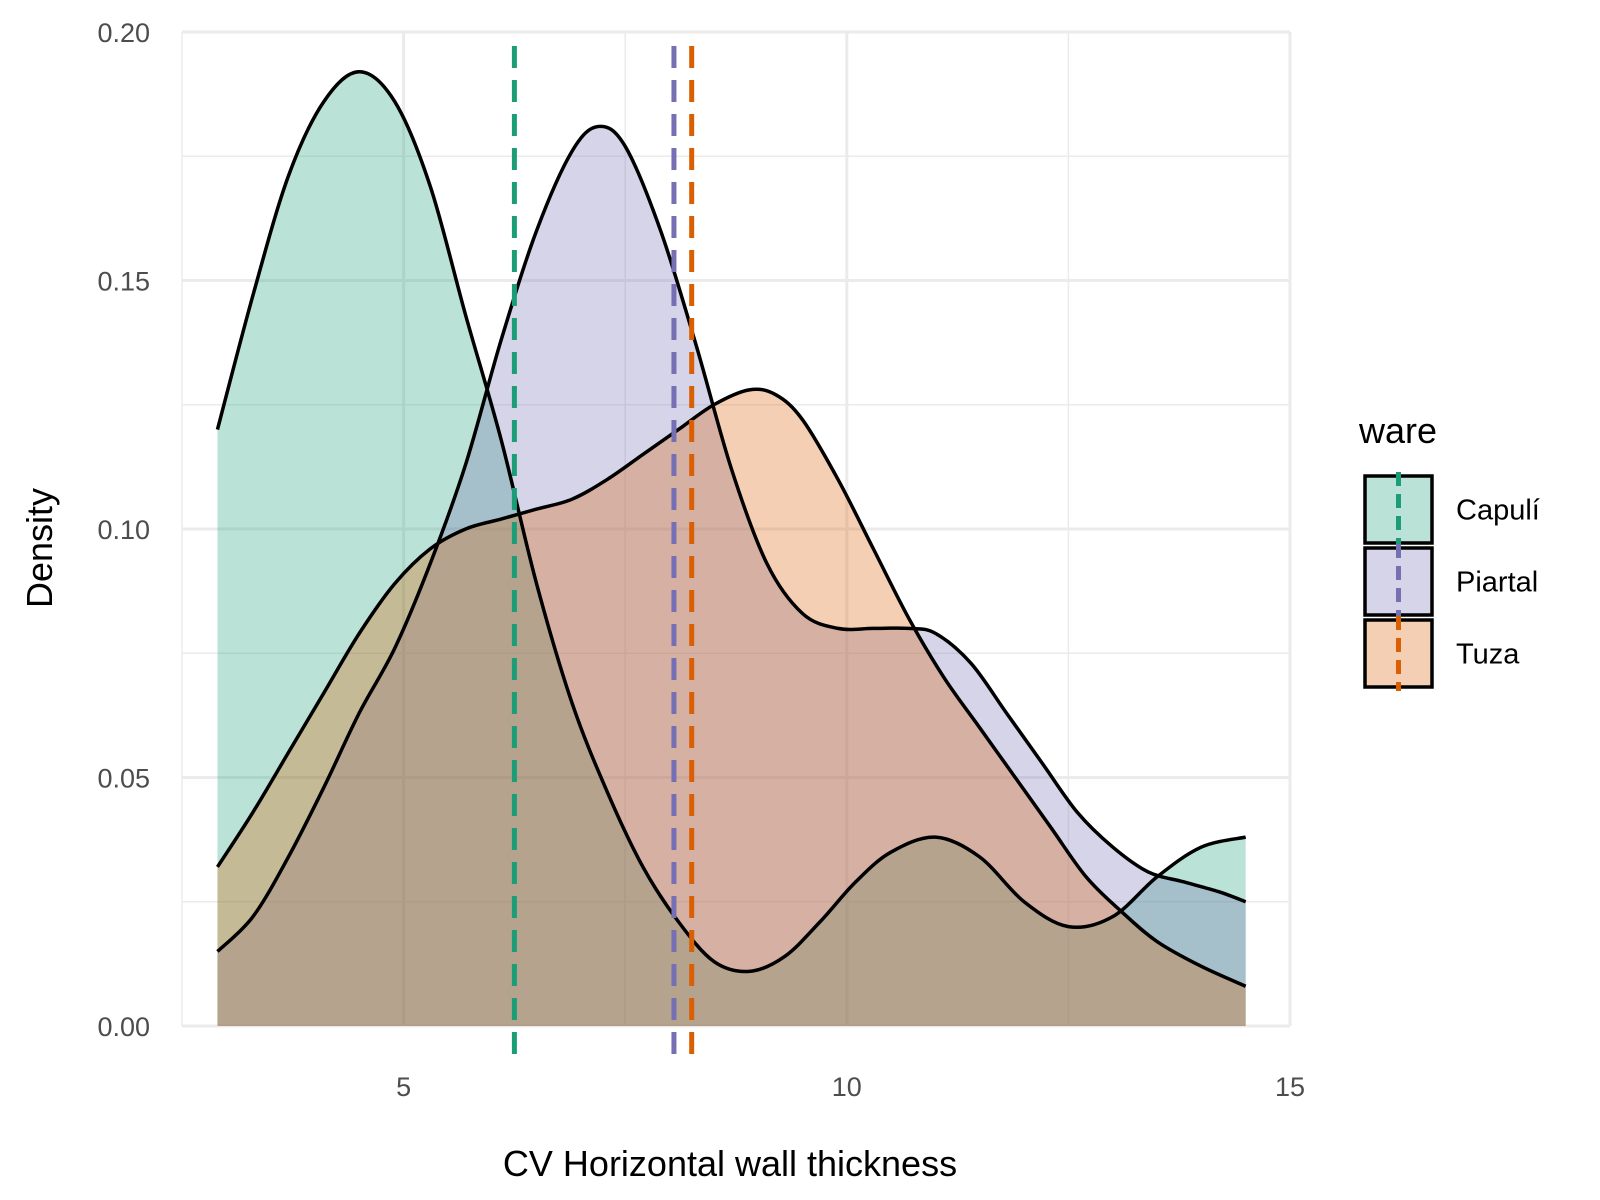  What do you see at coordinates (1290, 1087) in the screenshot?
I see `x-tick-label: 15` at bounding box center [1290, 1087].